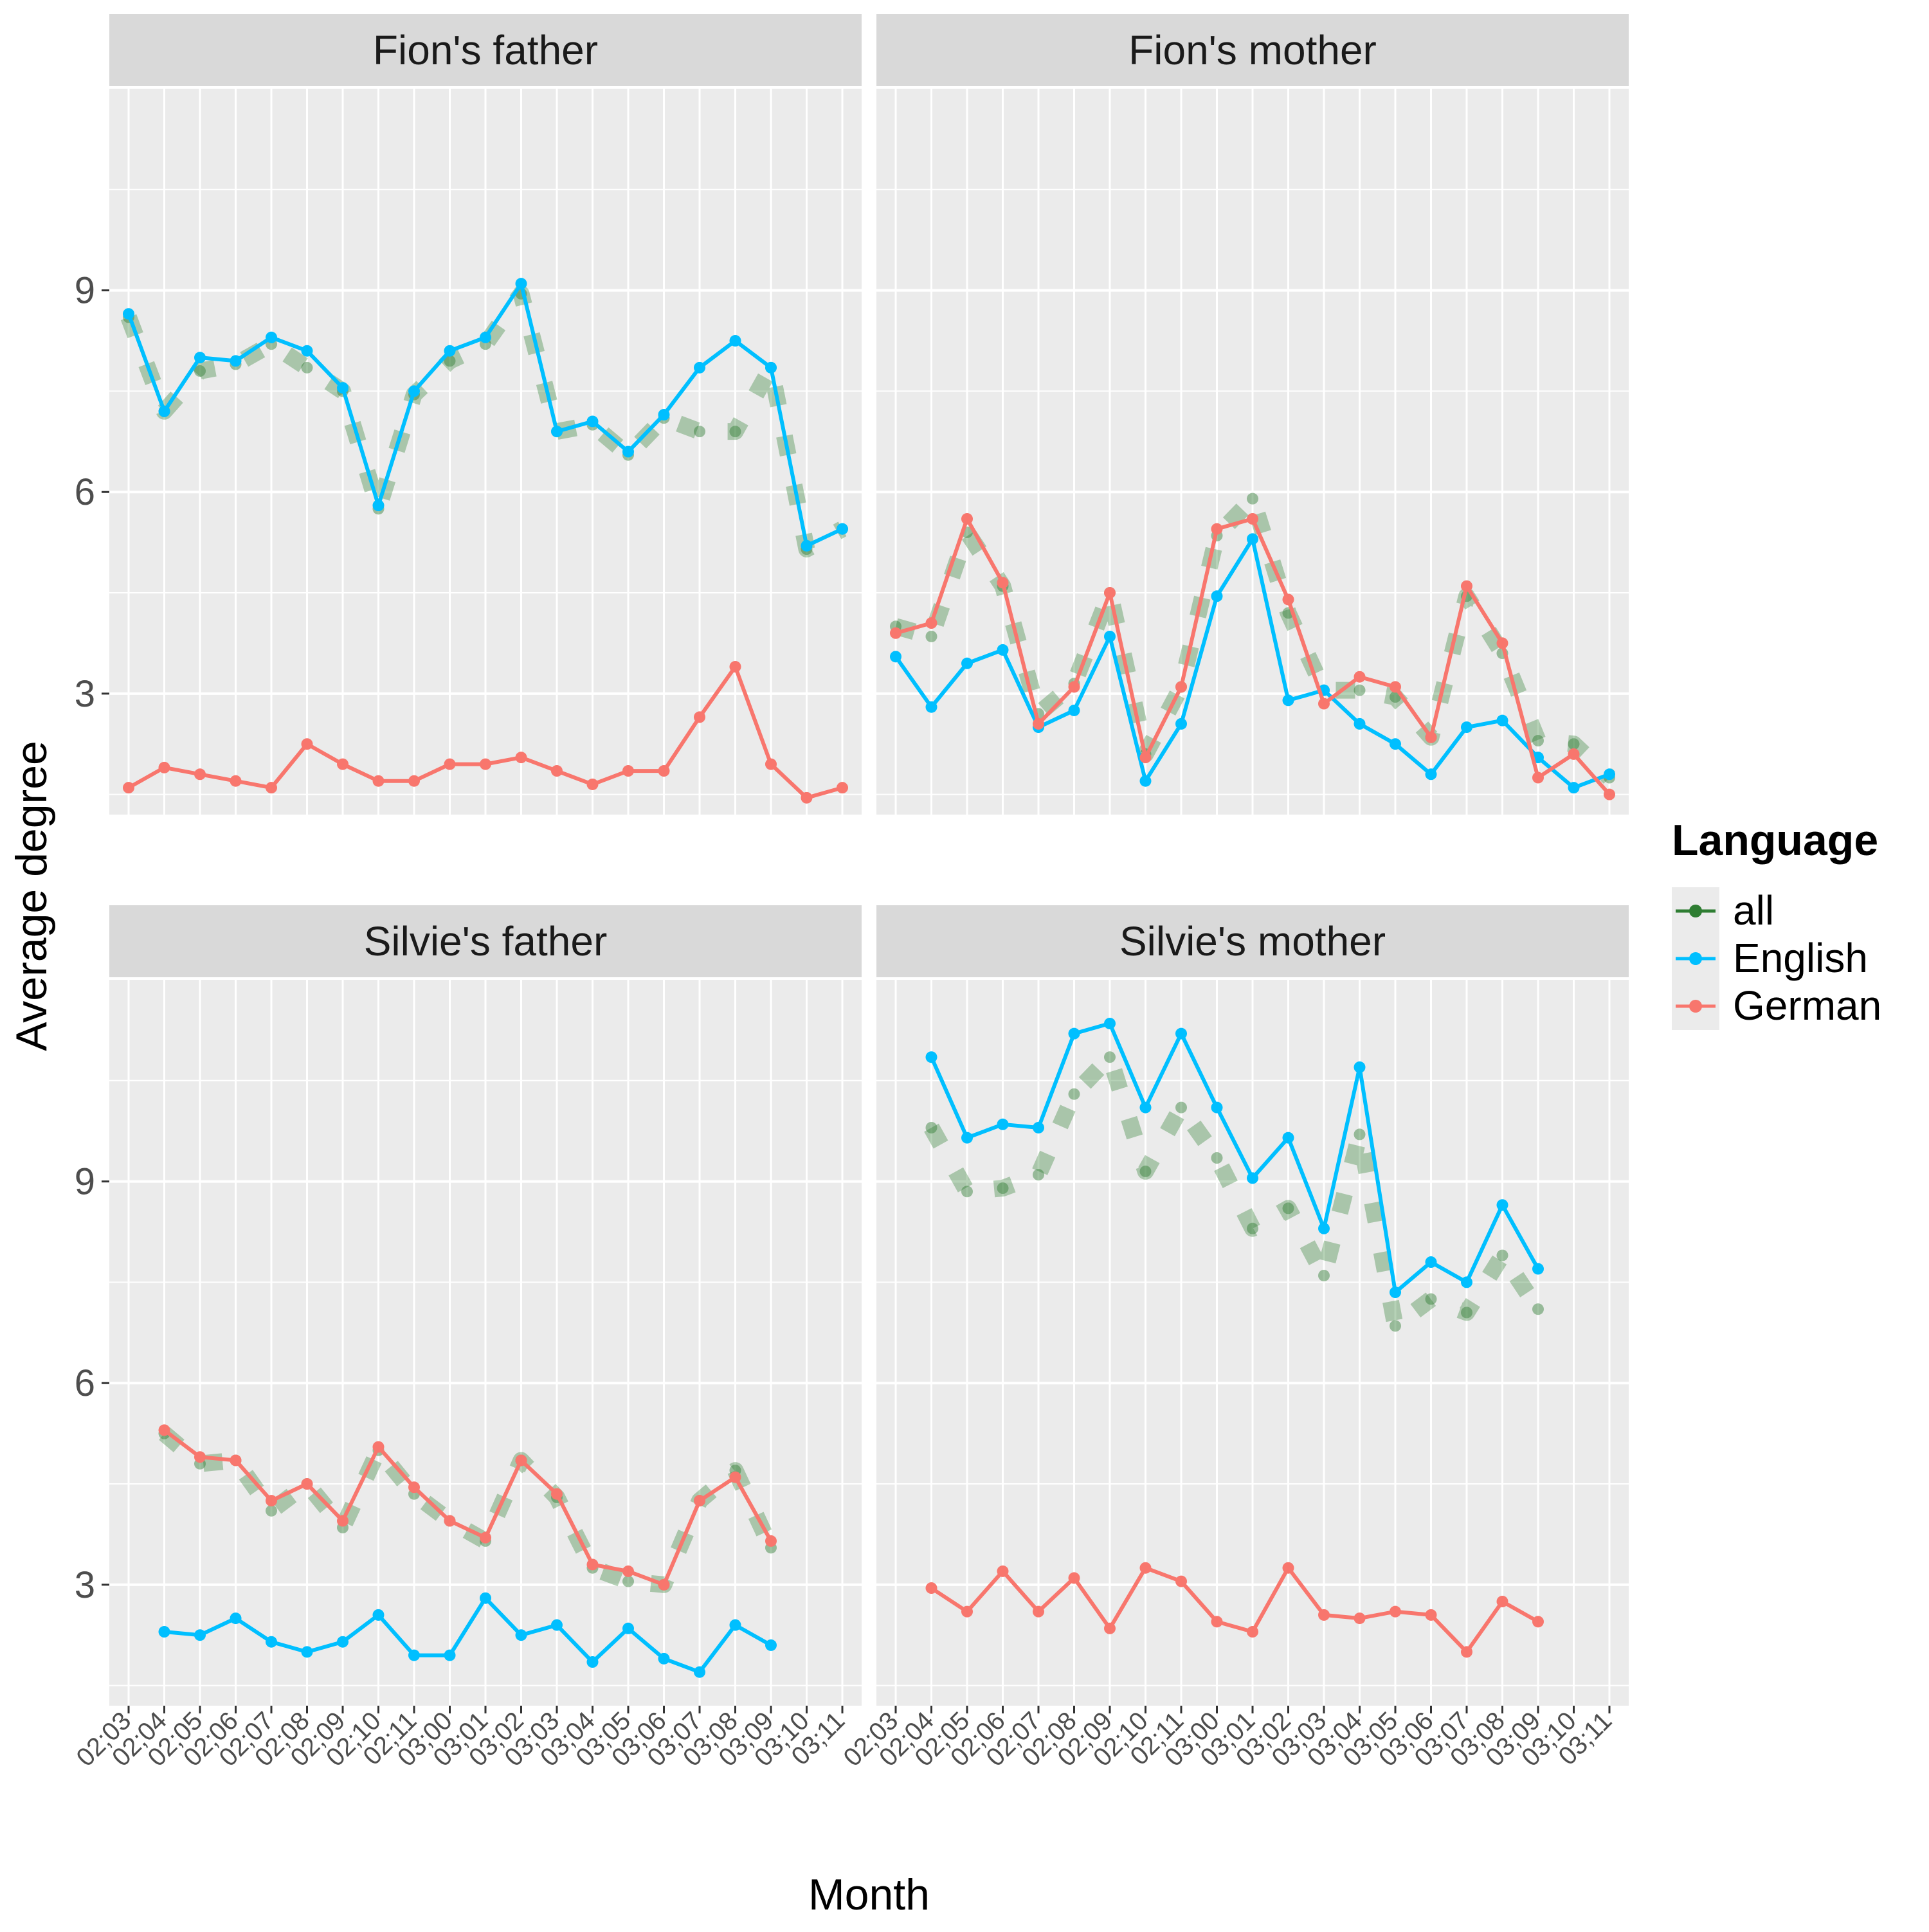 This screenshot has height=1932, width=1929. I want to click on legend-title: Language, so click(1775, 840).